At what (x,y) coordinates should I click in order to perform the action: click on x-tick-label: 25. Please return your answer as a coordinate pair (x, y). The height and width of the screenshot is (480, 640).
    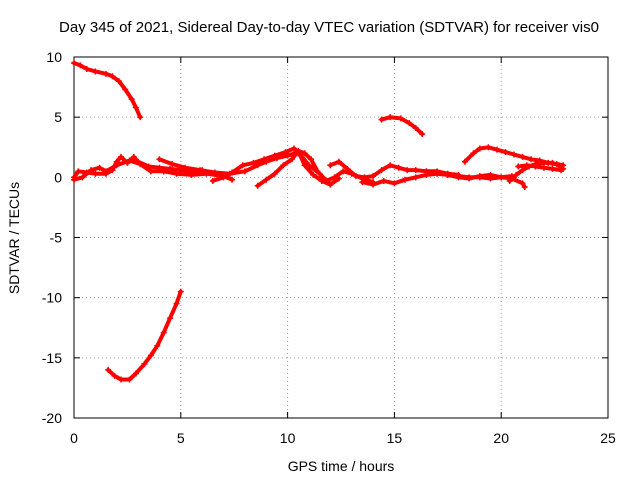
    Looking at the image, I should click on (608, 438).